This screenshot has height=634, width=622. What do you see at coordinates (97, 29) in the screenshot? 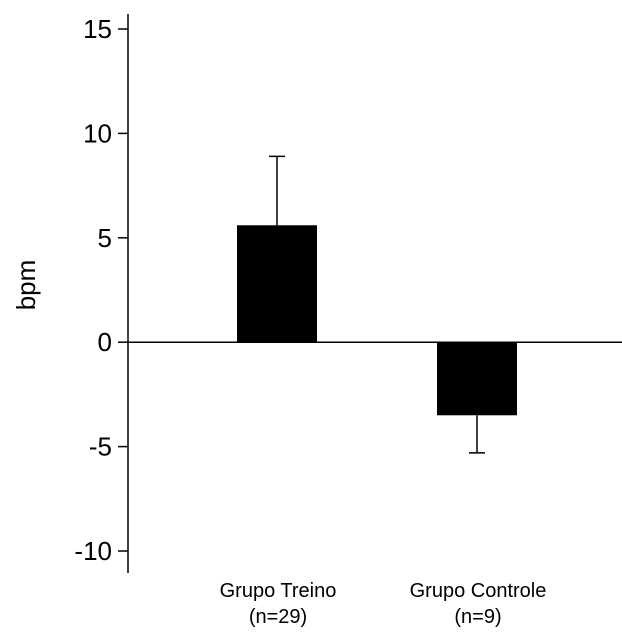
I see `y-tick-label: 15` at bounding box center [97, 29].